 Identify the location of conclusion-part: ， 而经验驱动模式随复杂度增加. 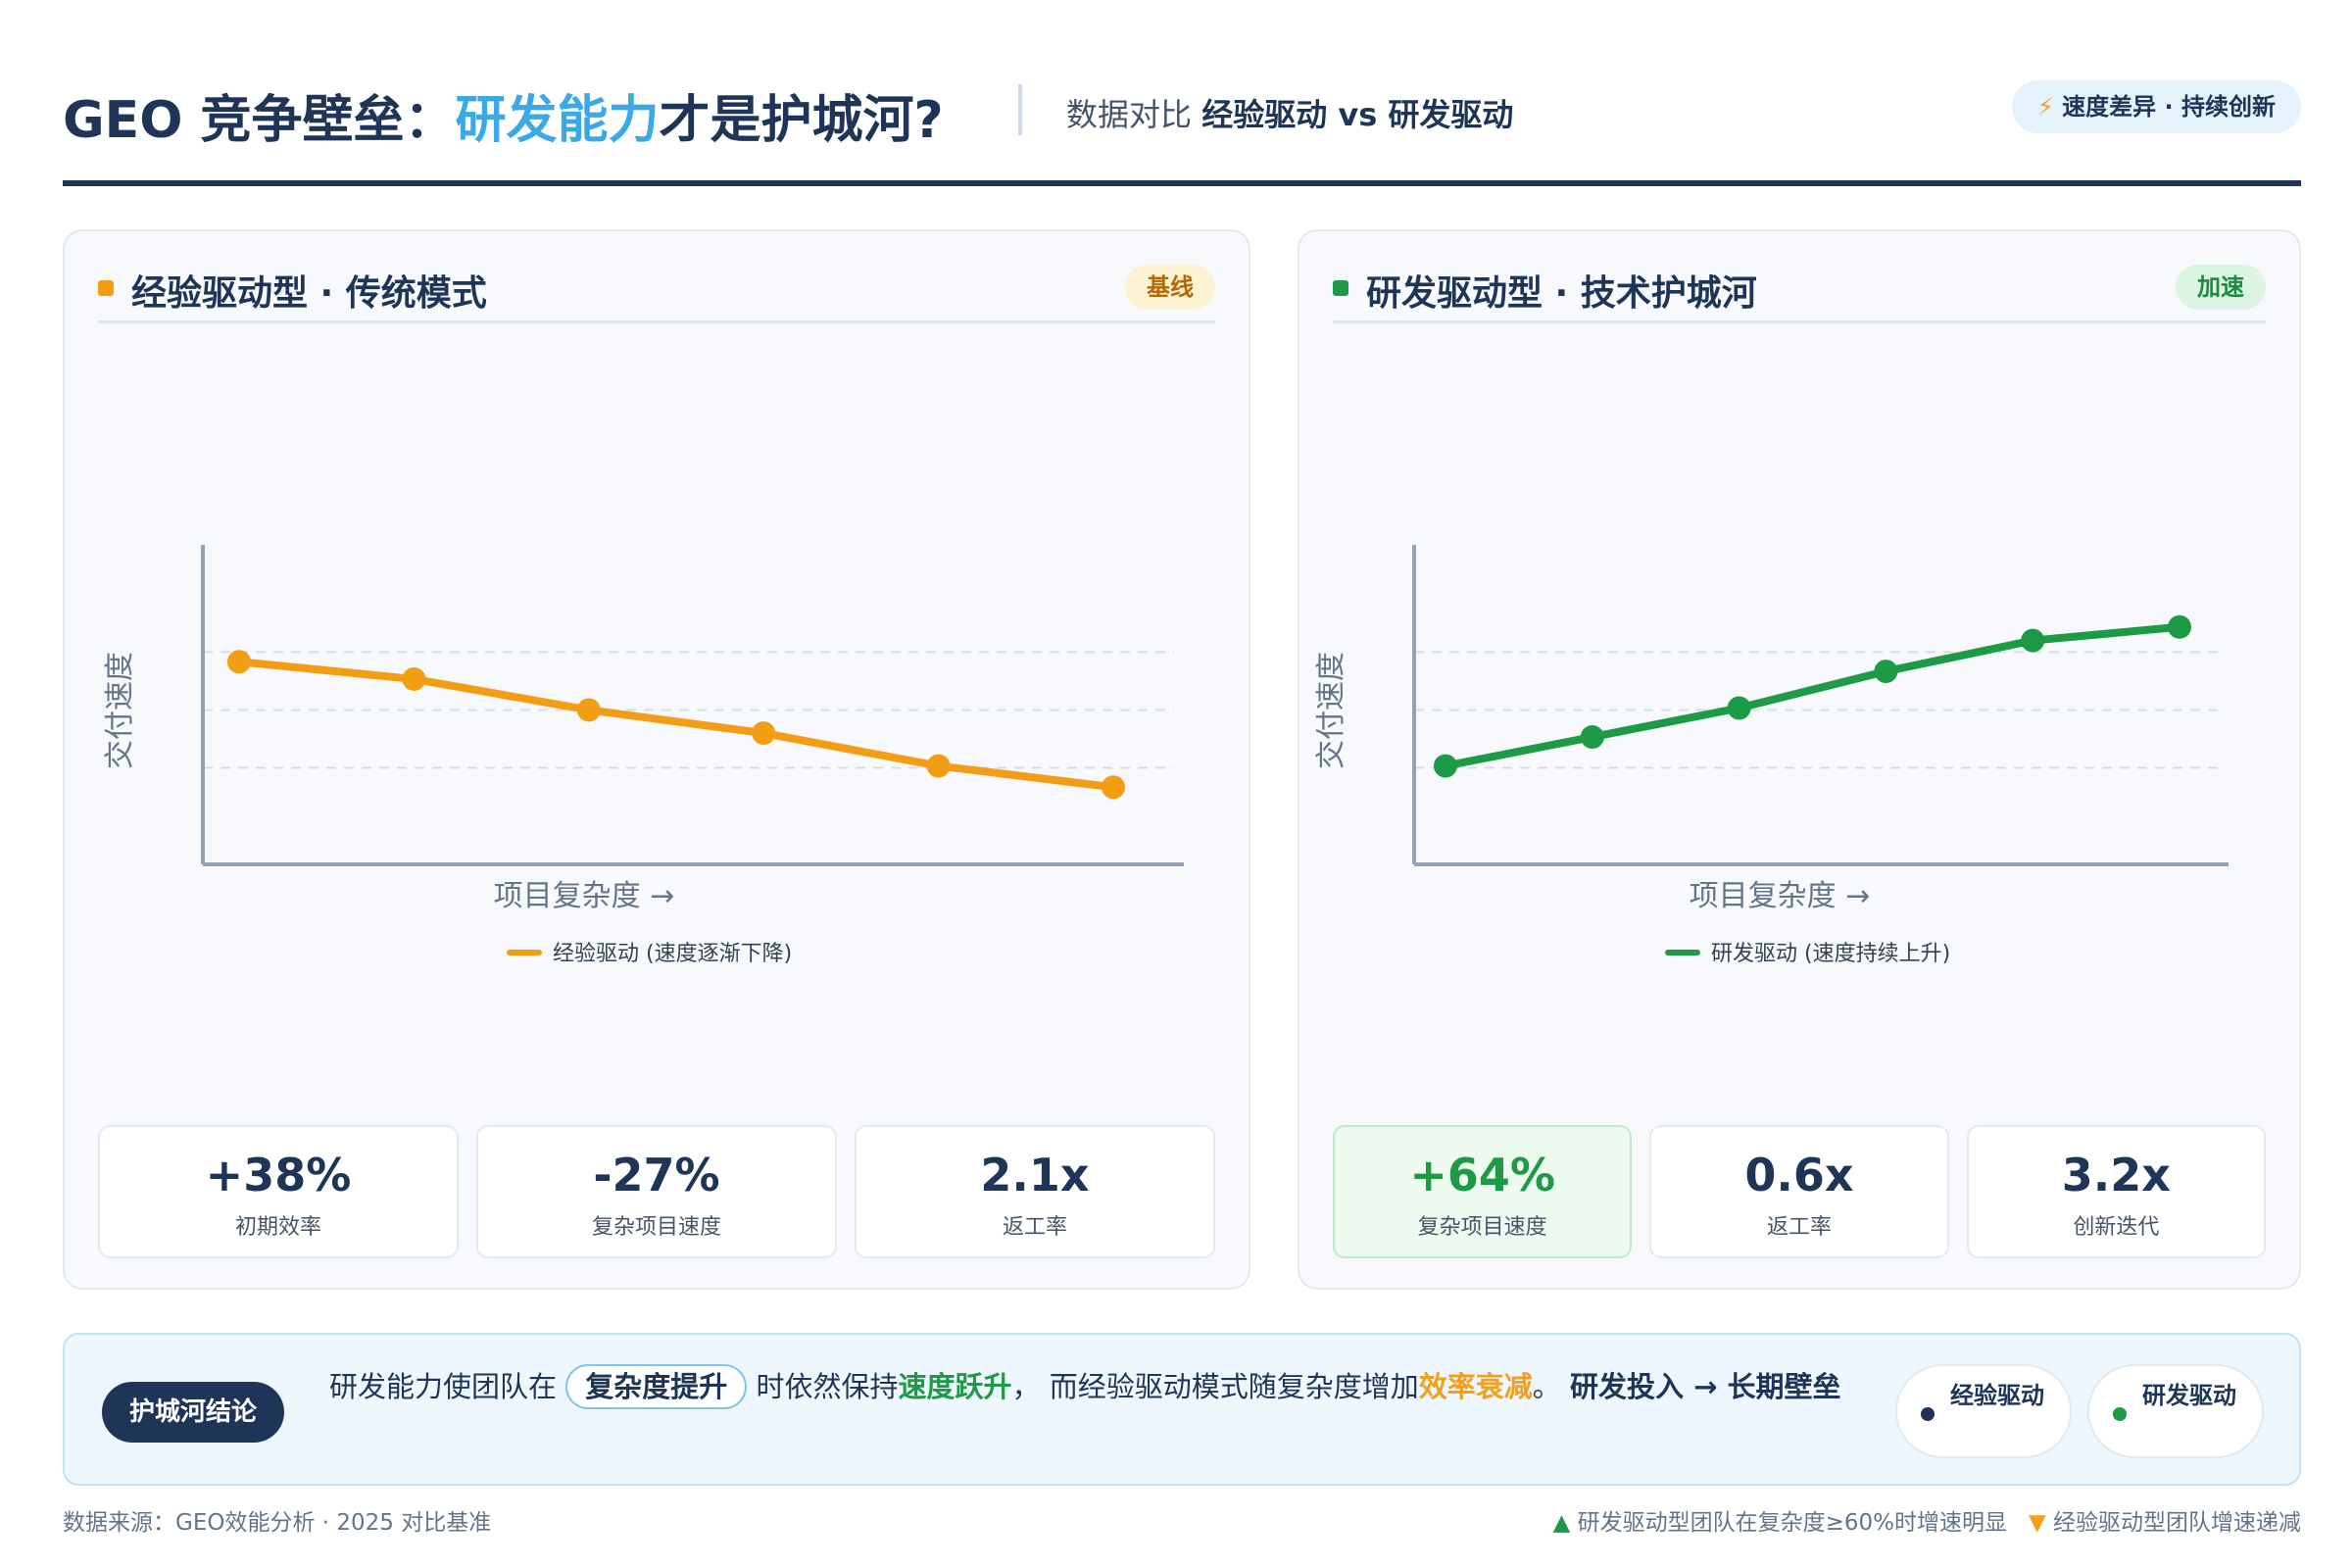
(1215, 1386).